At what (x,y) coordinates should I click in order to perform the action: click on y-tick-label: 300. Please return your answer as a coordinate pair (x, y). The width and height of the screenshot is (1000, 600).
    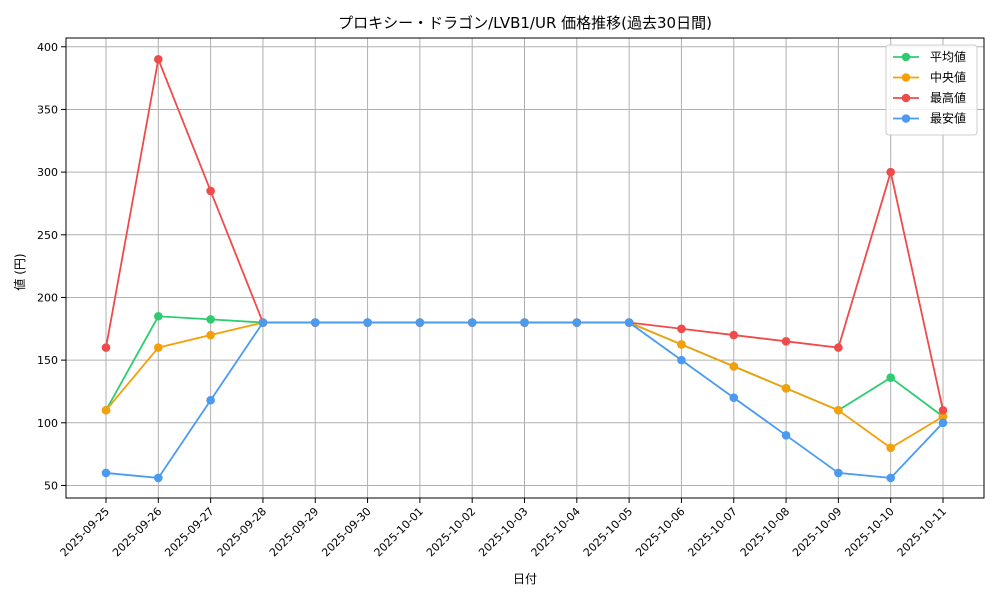
    Looking at the image, I should click on (47, 172).